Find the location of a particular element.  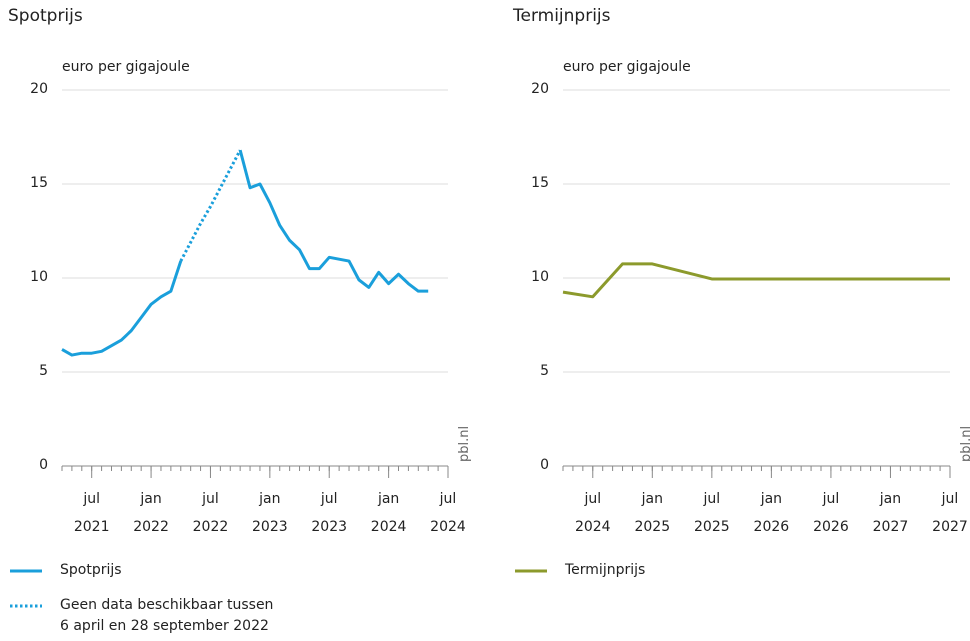

legend-label: Termijnprijs is located at coordinates (605, 570).